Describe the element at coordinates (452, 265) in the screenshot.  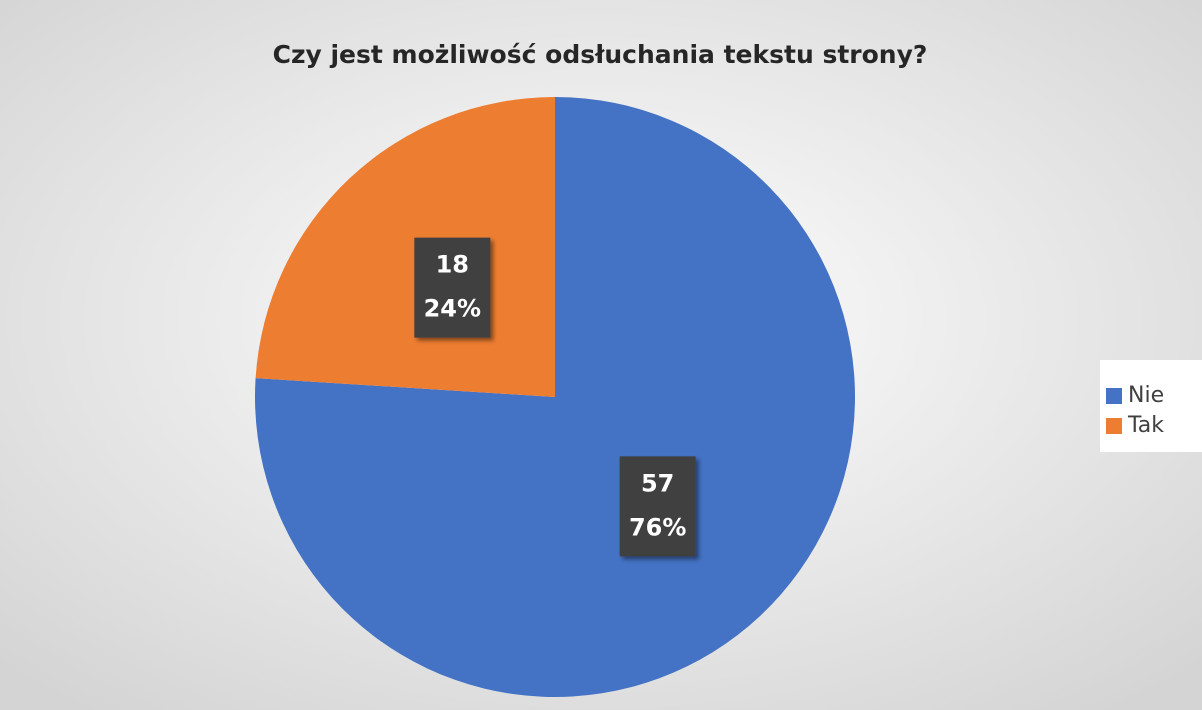
I see `data-label-value: 18` at that location.